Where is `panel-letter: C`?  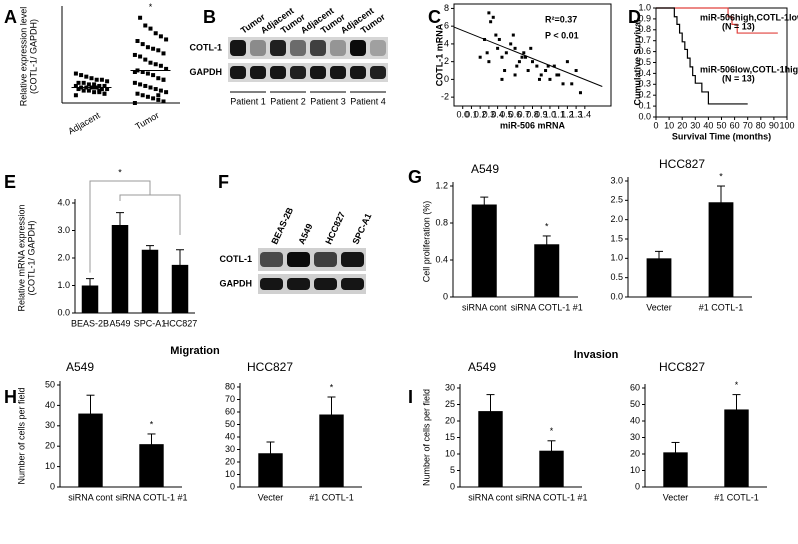 panel-letter: C is located at coordinates (434, 17).